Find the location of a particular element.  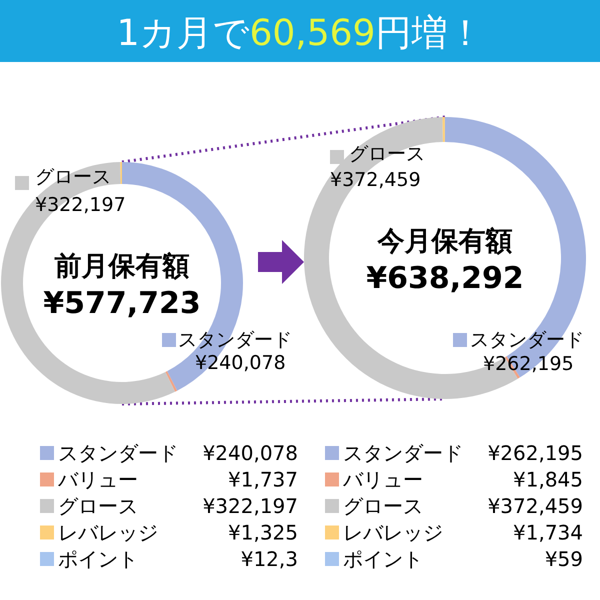

text: ¥240,078 is located at coordinates (250, 453).